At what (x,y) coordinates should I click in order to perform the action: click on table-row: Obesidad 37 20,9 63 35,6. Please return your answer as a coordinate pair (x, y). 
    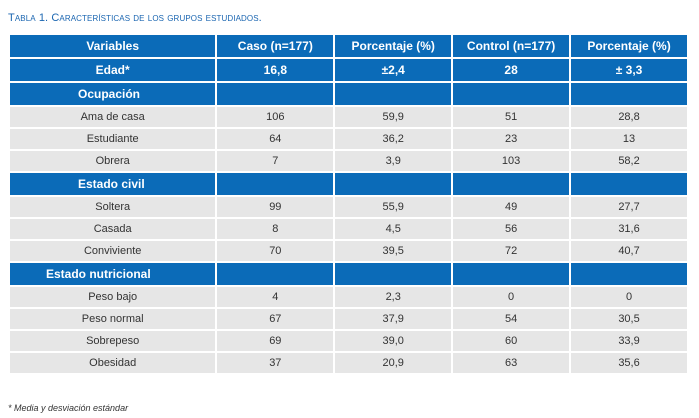
    Looking at the image, I should click on (348, 363).